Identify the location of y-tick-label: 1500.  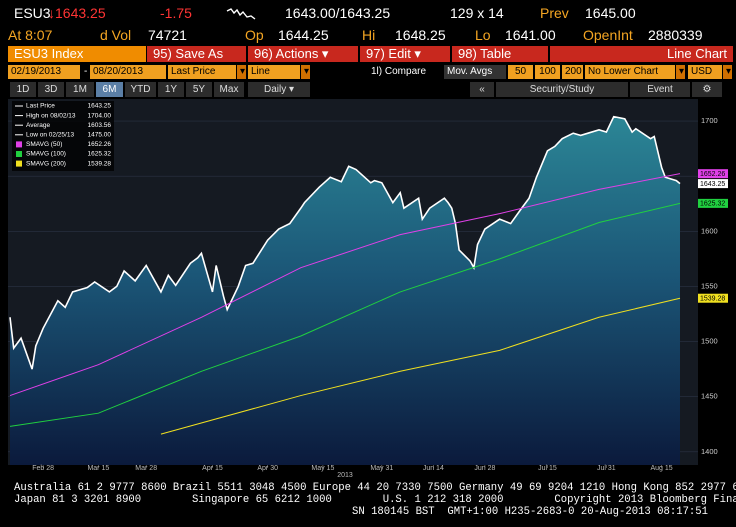
(709, 341).